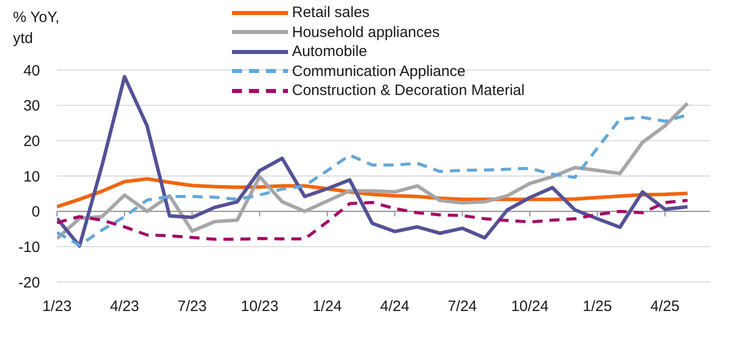 The height and width of the screenshot is (343, 743). Describe the element at coordinates (29, 247) in the screenshot. I see `y-tick-label: -10` at that location.